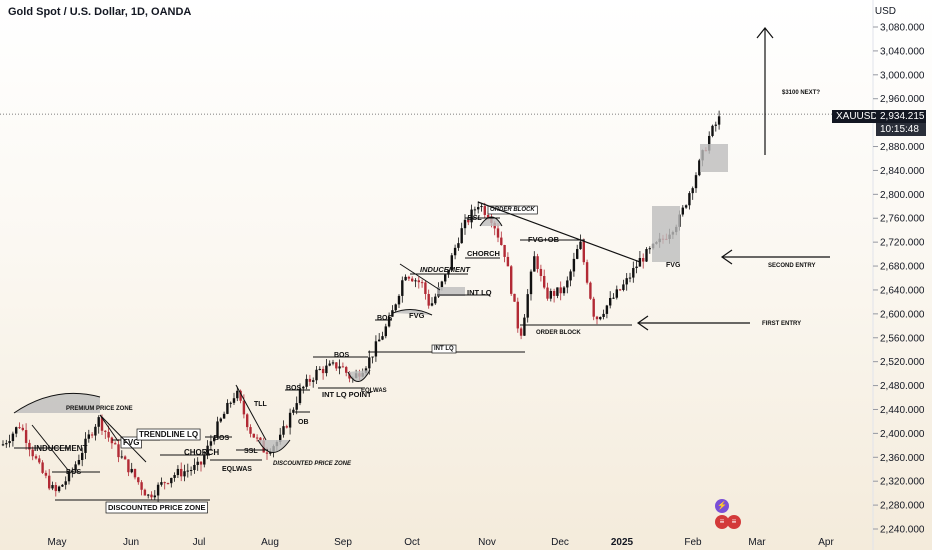  I want to click on y-tick-label: 2,240.000, so click(902, 530).